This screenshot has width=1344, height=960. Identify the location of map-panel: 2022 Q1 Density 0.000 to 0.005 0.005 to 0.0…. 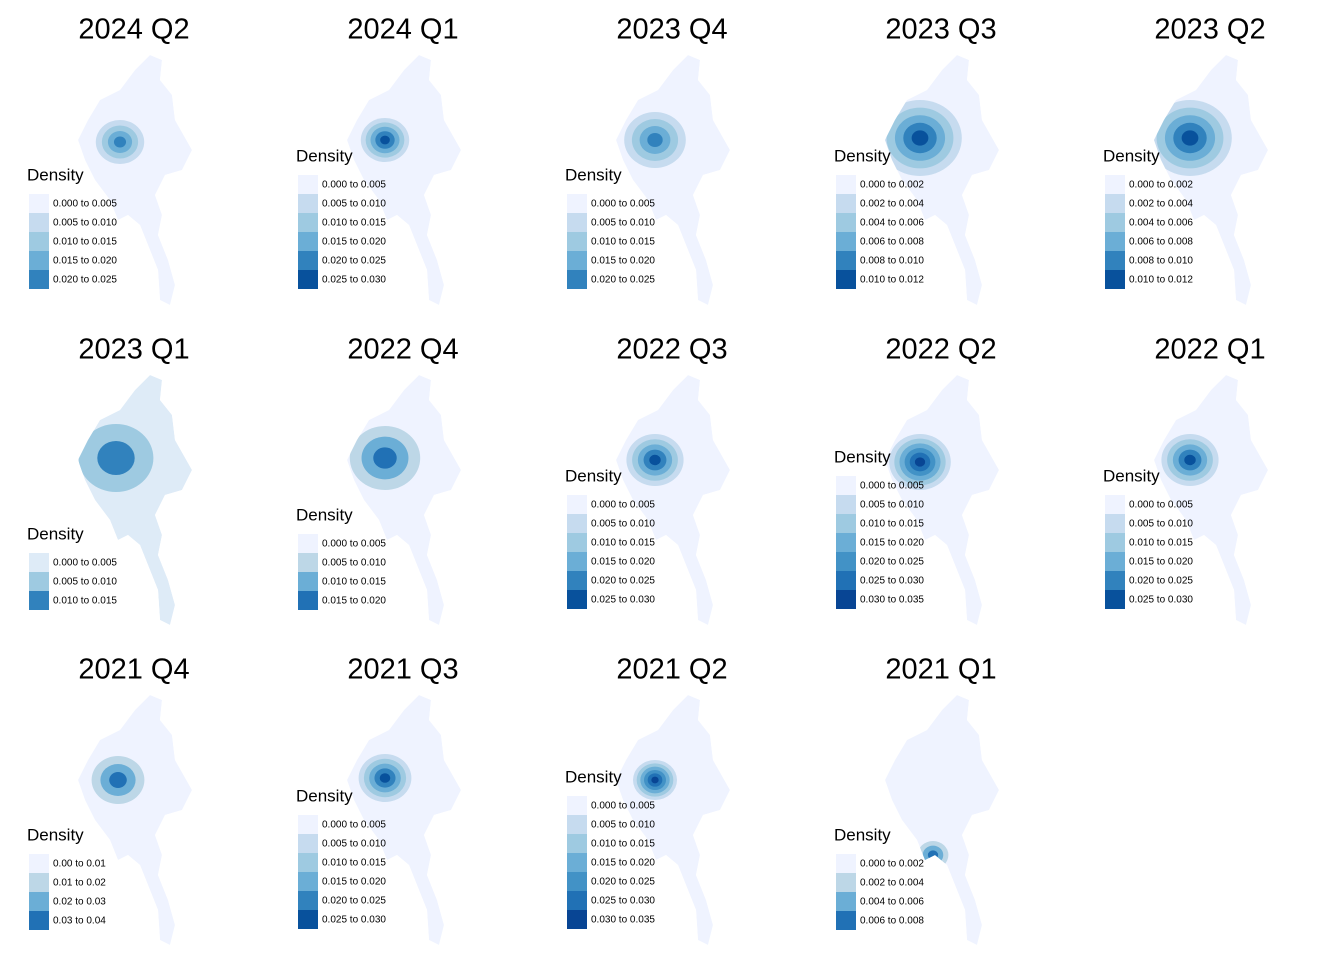
(1185, 479).